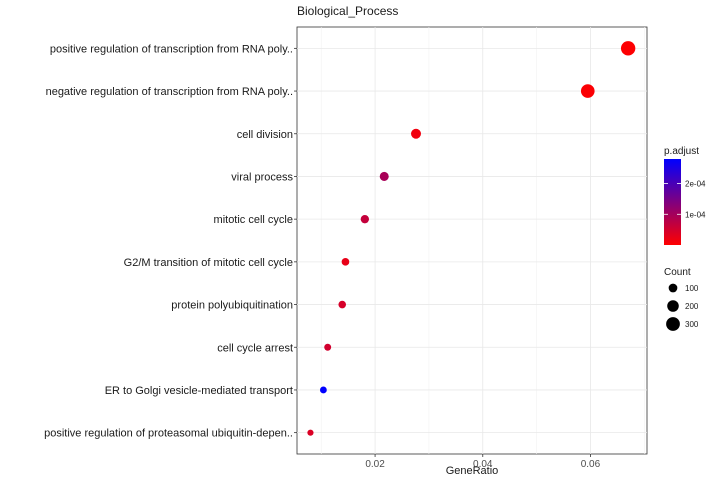 Image resolution: width=720 pixels, height=480 pixels. Describe the element at coordinates (199, 391) in the screenshot. I see `y-tick-label: ER to Golgi vesicle-mediated transport` at that location.